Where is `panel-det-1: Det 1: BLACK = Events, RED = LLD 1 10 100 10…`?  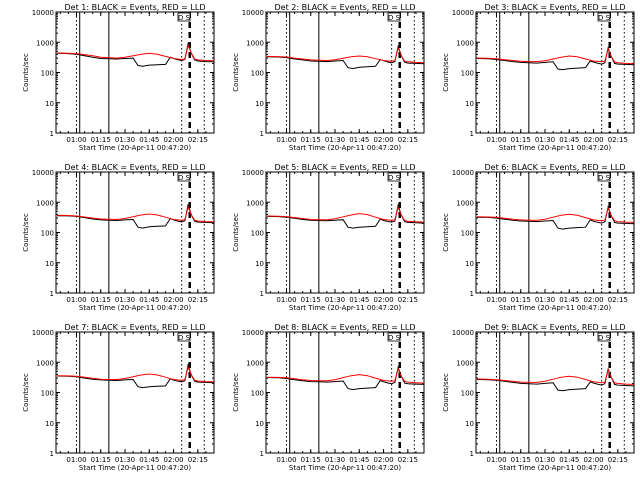 panel-det-1: Det 1: BLACK = Events, RED = LLD 1 10 100 10… is located at coordinates (118, 77).